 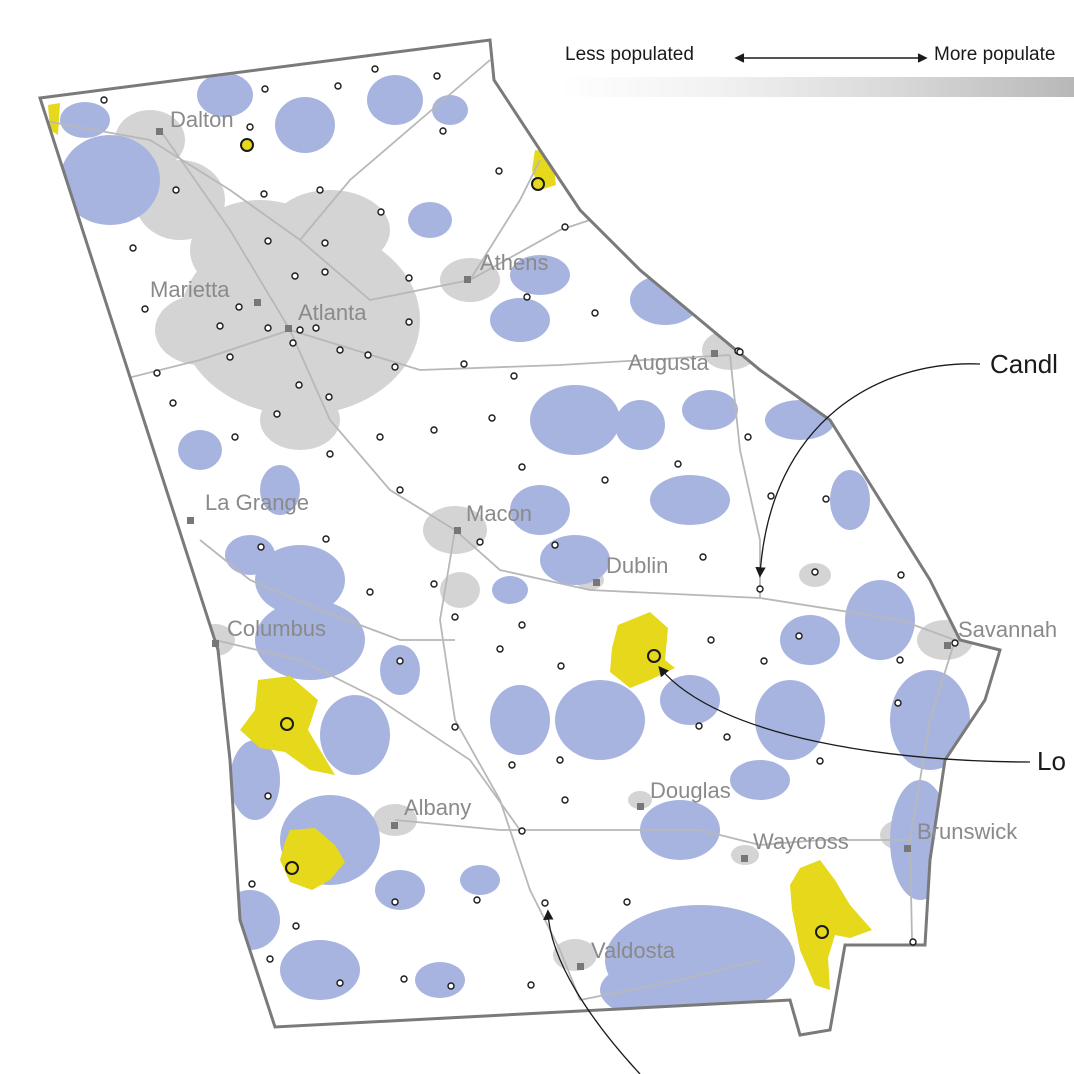 I want to click on city-label-dalton: Dalton, so click(x=202, y=119).